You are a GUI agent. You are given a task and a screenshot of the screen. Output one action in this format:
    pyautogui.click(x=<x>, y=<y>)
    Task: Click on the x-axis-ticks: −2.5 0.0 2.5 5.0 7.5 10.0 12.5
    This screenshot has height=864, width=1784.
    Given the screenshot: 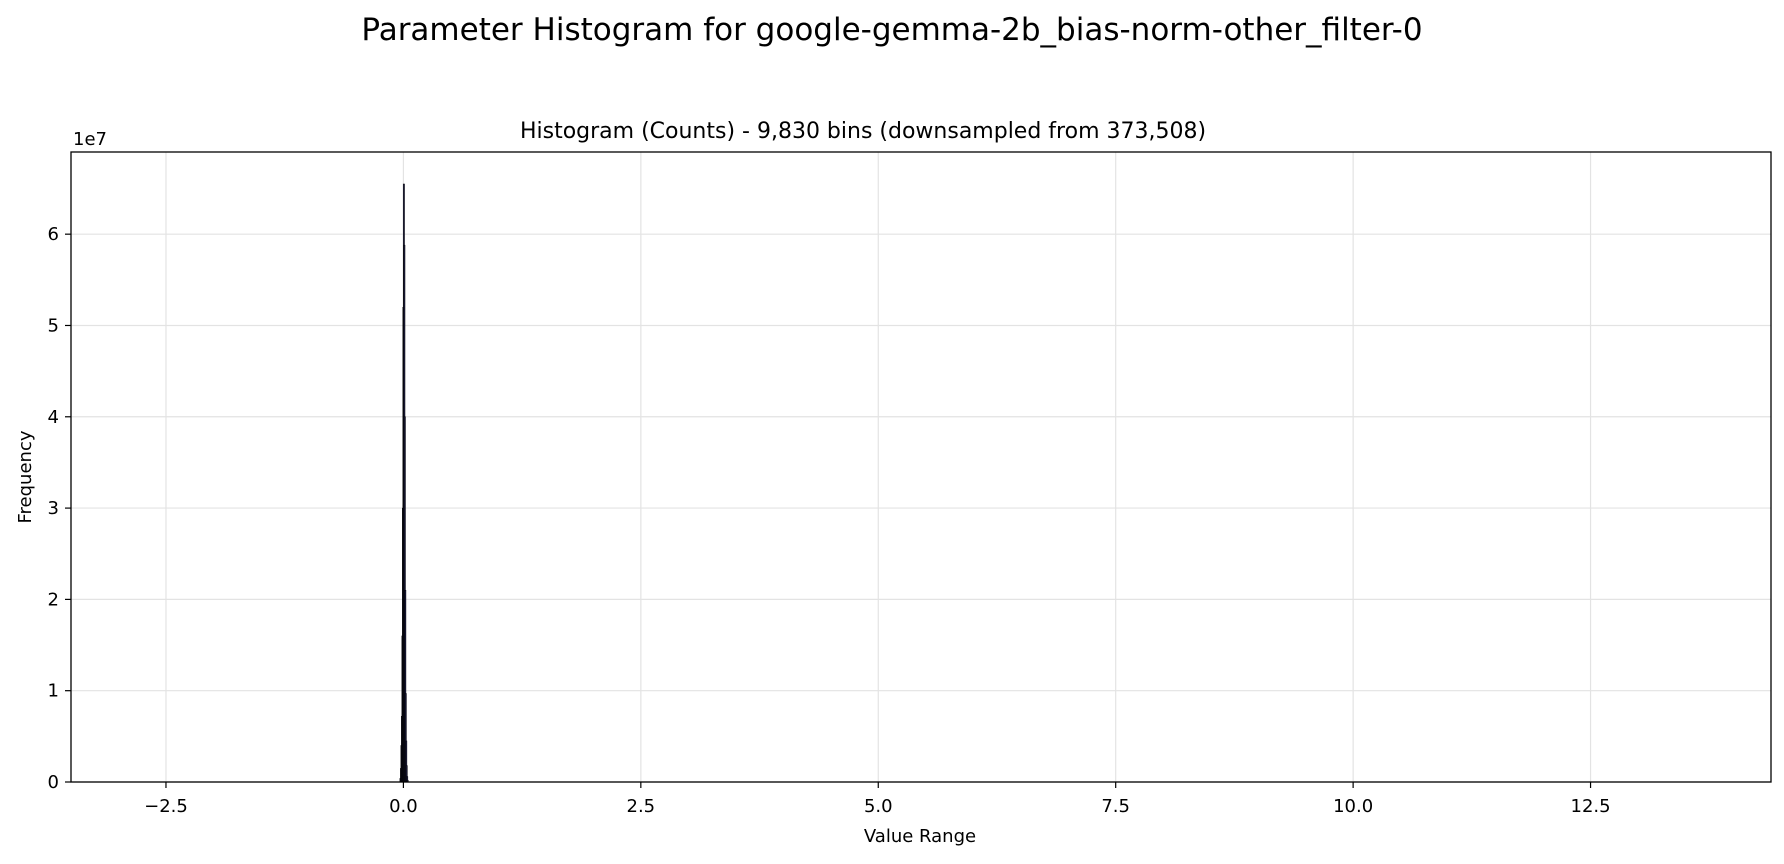 What is the action you would take?
    pyautogui.click(x=877, y=799)
    